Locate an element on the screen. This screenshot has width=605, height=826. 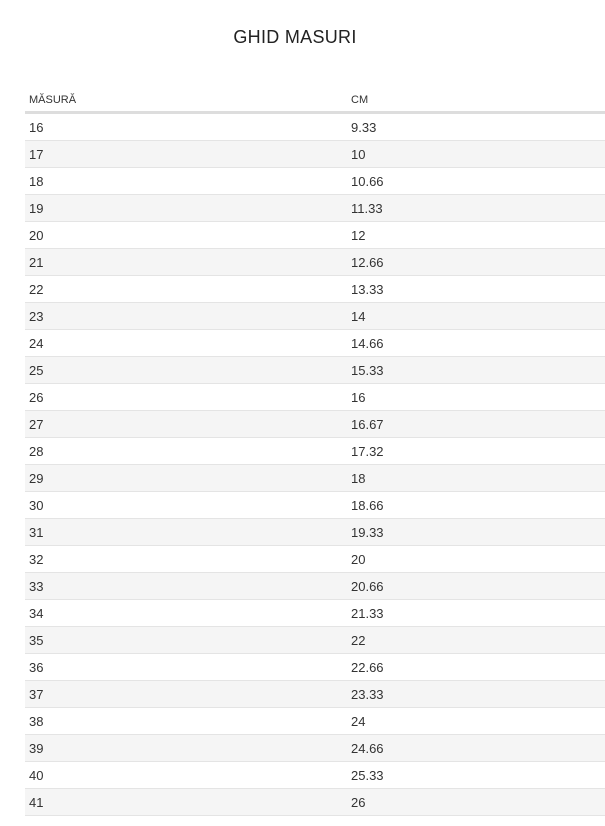
size-cell: 33 is located at coordinates (186, 586).